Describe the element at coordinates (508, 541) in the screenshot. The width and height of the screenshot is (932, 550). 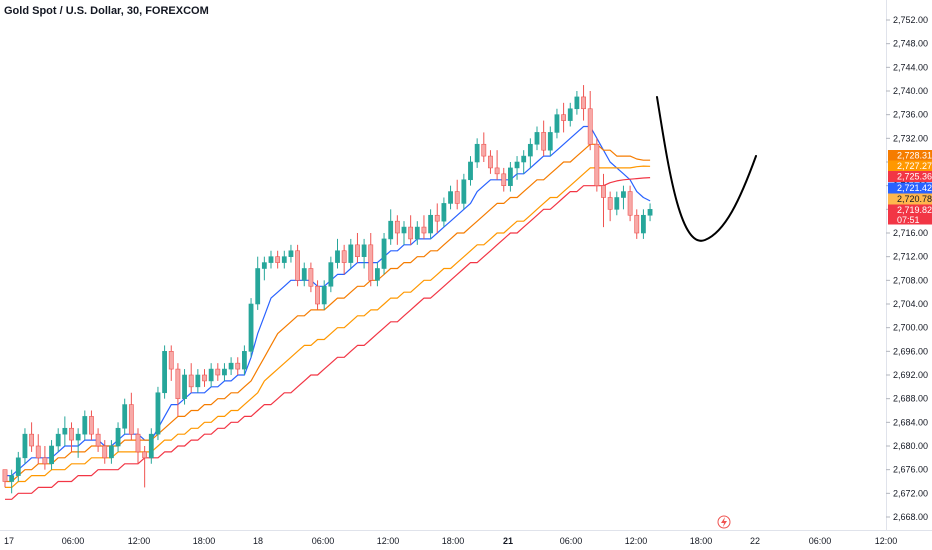
I see `x-tick-label: 21` at that location.